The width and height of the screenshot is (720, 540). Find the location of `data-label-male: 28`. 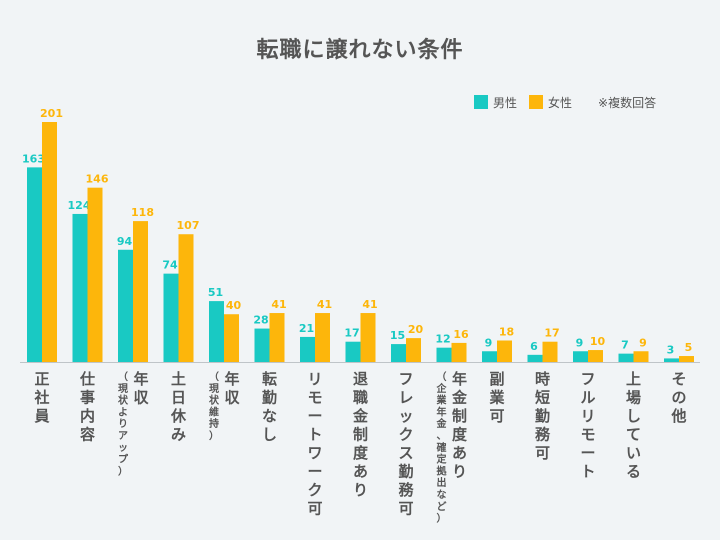

data-label-male: 28 is located at coordinates (260, 320).